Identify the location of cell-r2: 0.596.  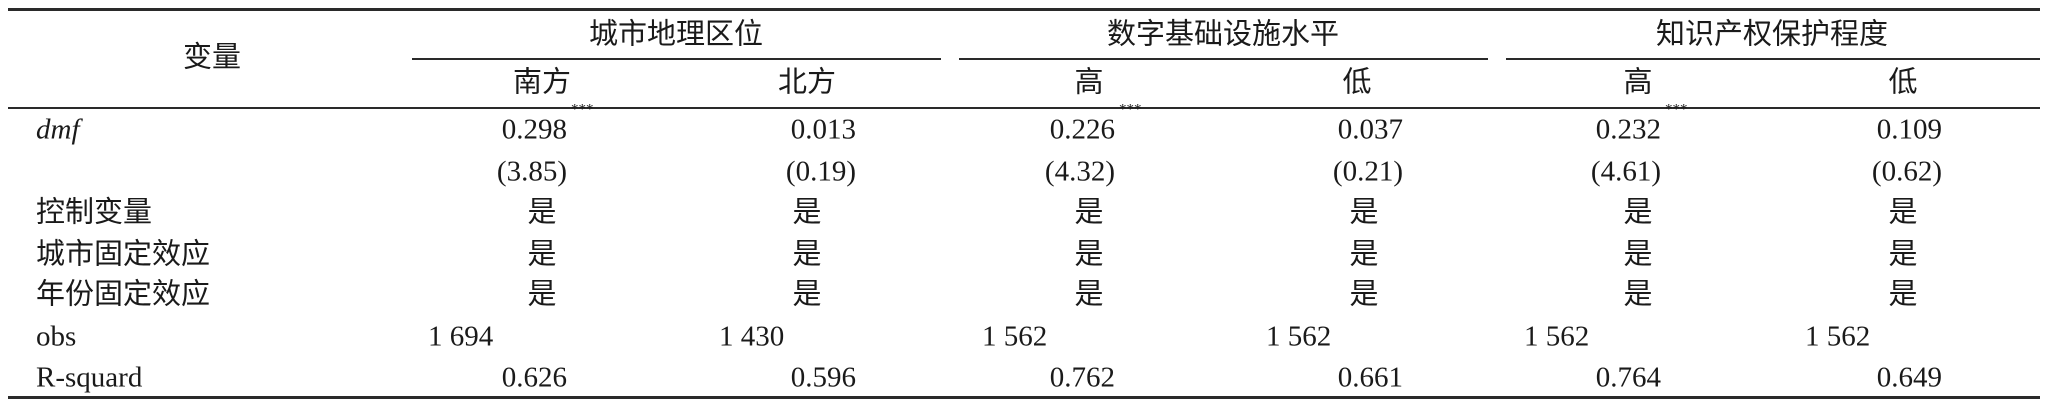
(823, 377).